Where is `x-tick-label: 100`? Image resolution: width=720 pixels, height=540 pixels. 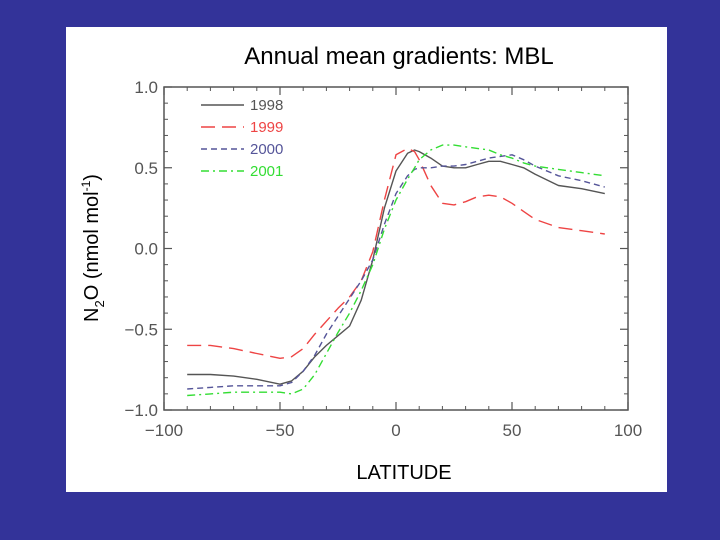 x-tick-label: 100 is located at coordinates (628, 430).